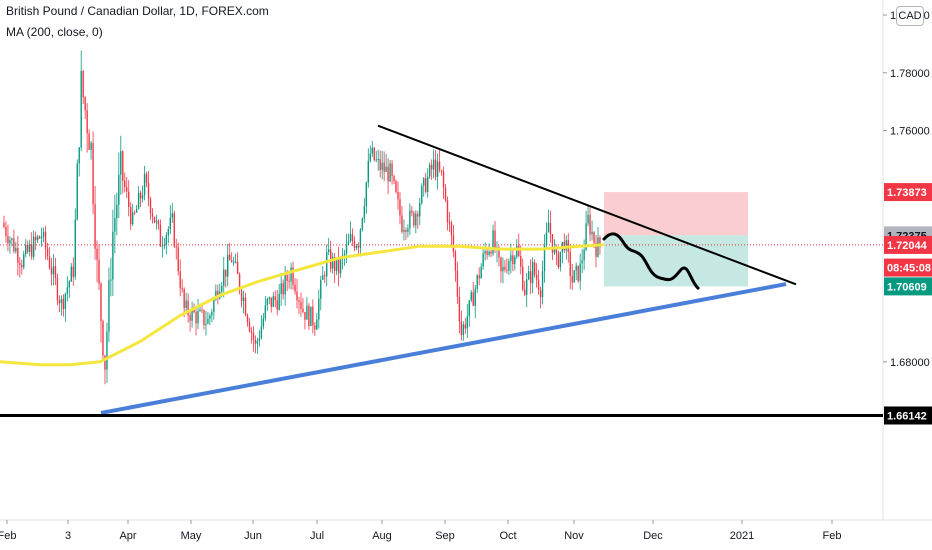  I want to click on x-tick-label: Jul, so click(317, 536).